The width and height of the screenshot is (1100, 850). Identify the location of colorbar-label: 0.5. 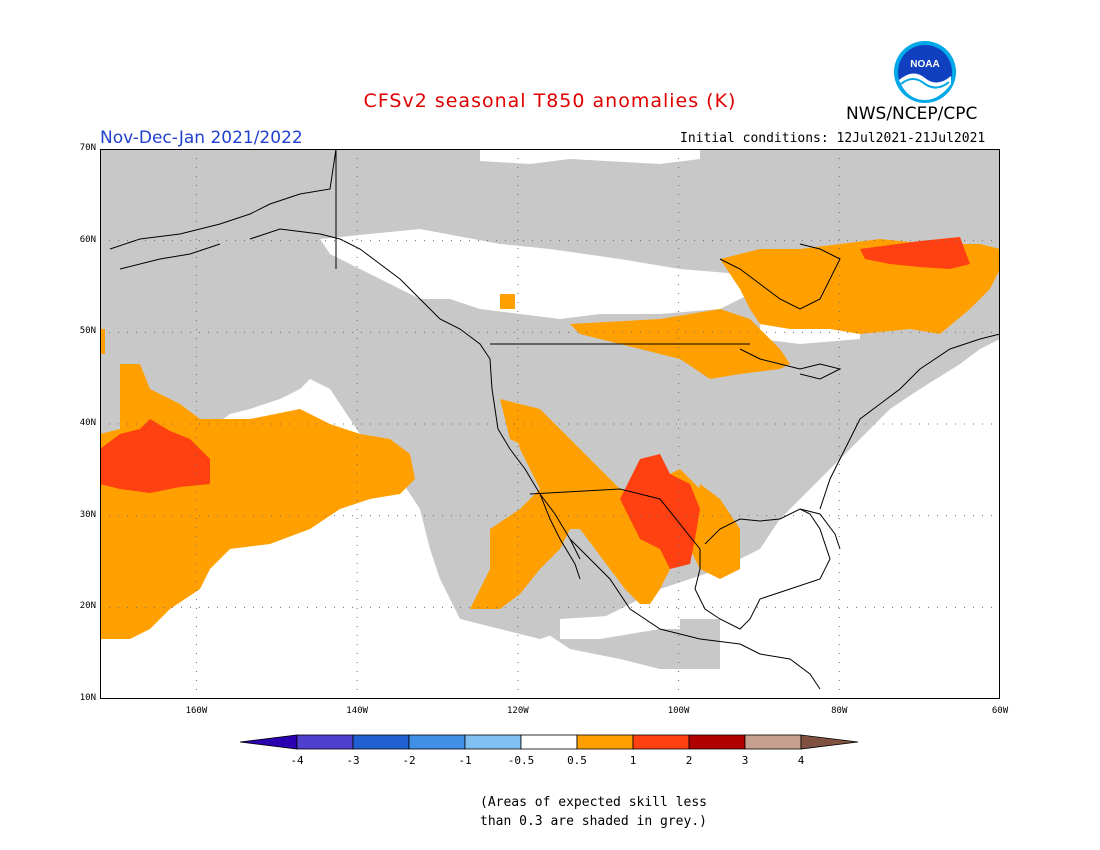
(577, 760).